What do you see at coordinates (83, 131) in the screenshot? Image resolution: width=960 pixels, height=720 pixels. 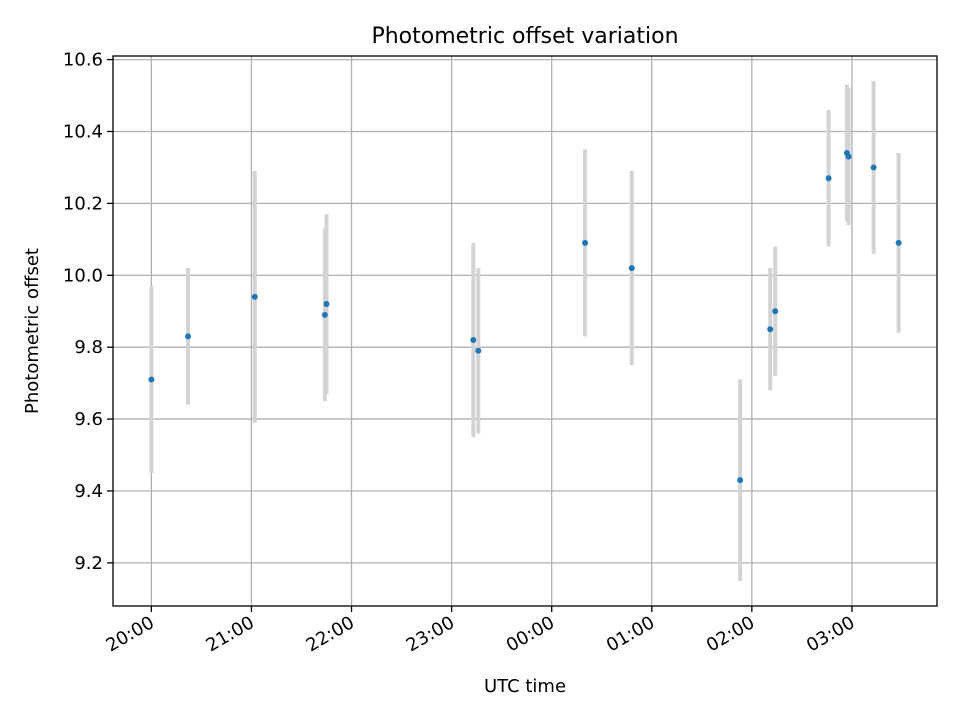 I see `y-tick-label: 10.4` at bounding box center [83, 131].